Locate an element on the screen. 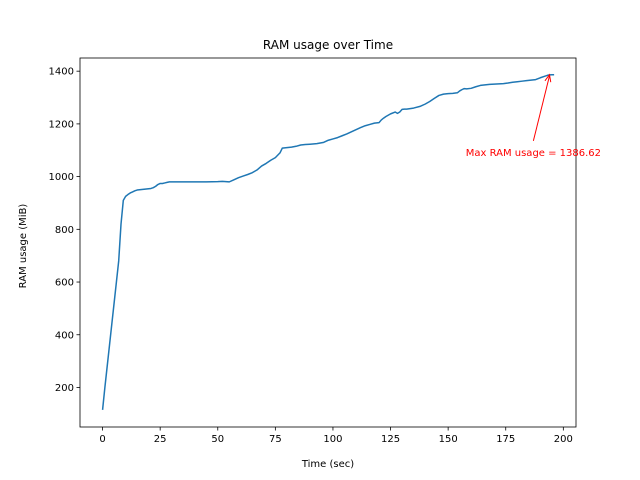 This screenshot has width=640, height=480. annotation-arrow is located at coordinates (541, 108).